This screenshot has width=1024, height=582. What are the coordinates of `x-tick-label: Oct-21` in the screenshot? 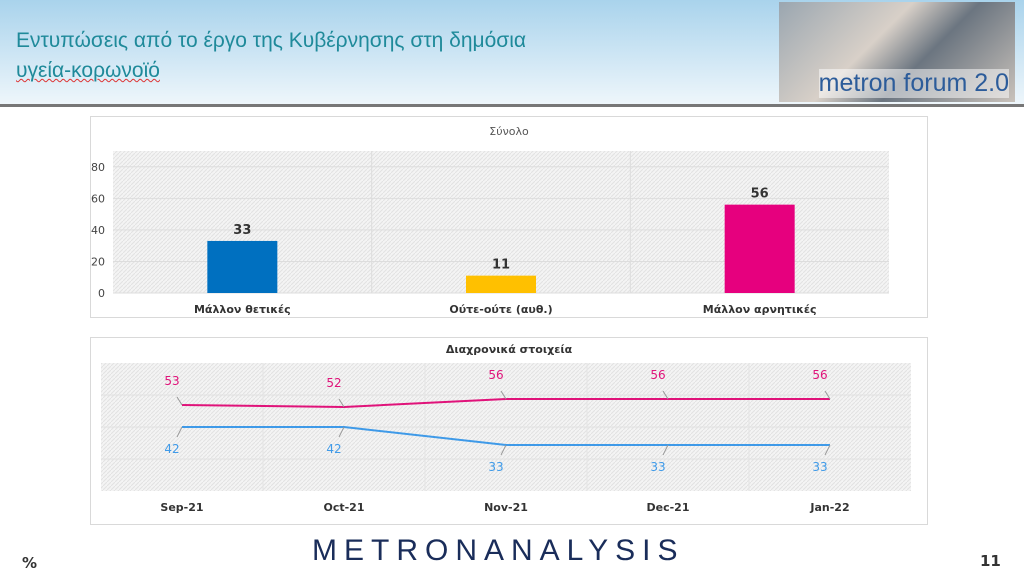 It's located at (343, 507).